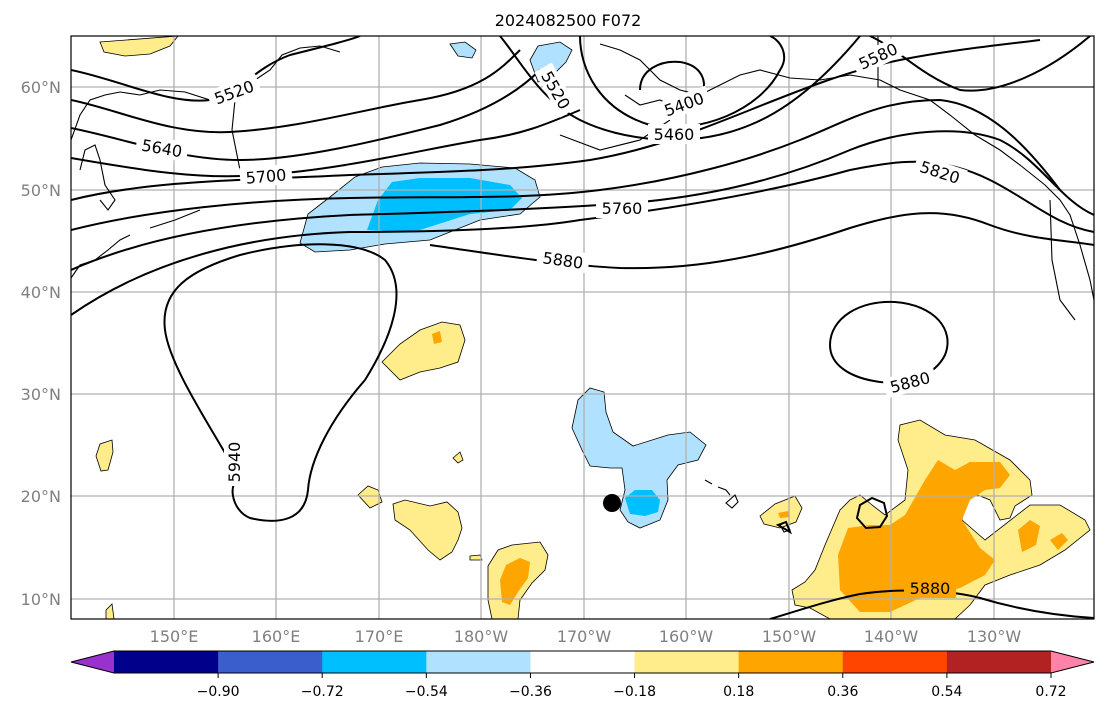 This screenshot has width=1105, height=712. Describe the element at coordinates (686, 636) in the screenshot. I see `x-tick-label: 160°W` at that location.